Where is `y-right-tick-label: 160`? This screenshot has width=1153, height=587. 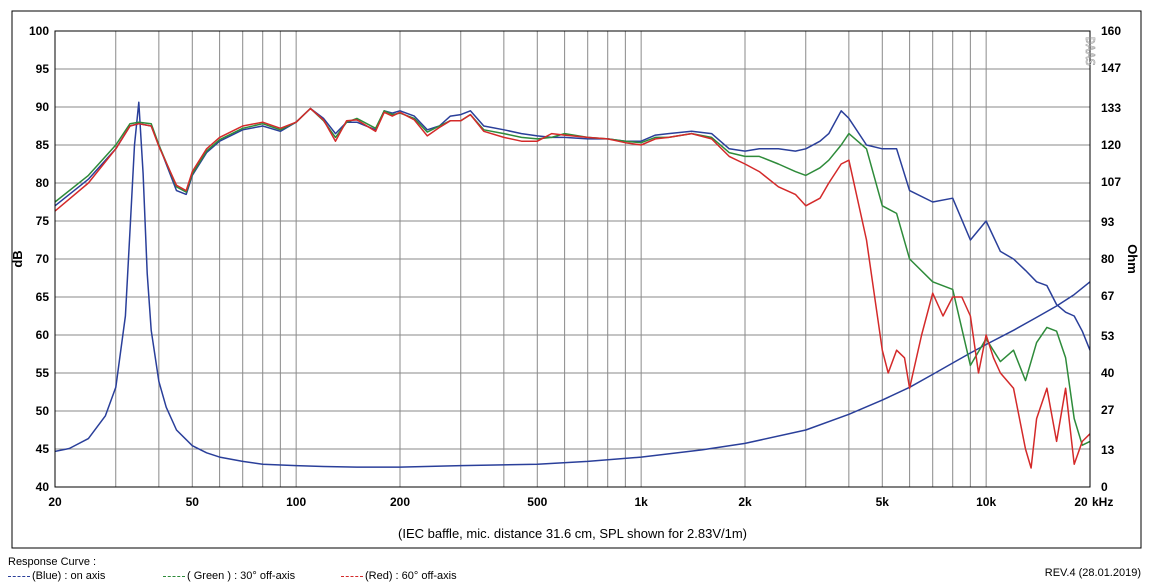 y-right-tick-label: 160 is located at coordinates (1111, 31).